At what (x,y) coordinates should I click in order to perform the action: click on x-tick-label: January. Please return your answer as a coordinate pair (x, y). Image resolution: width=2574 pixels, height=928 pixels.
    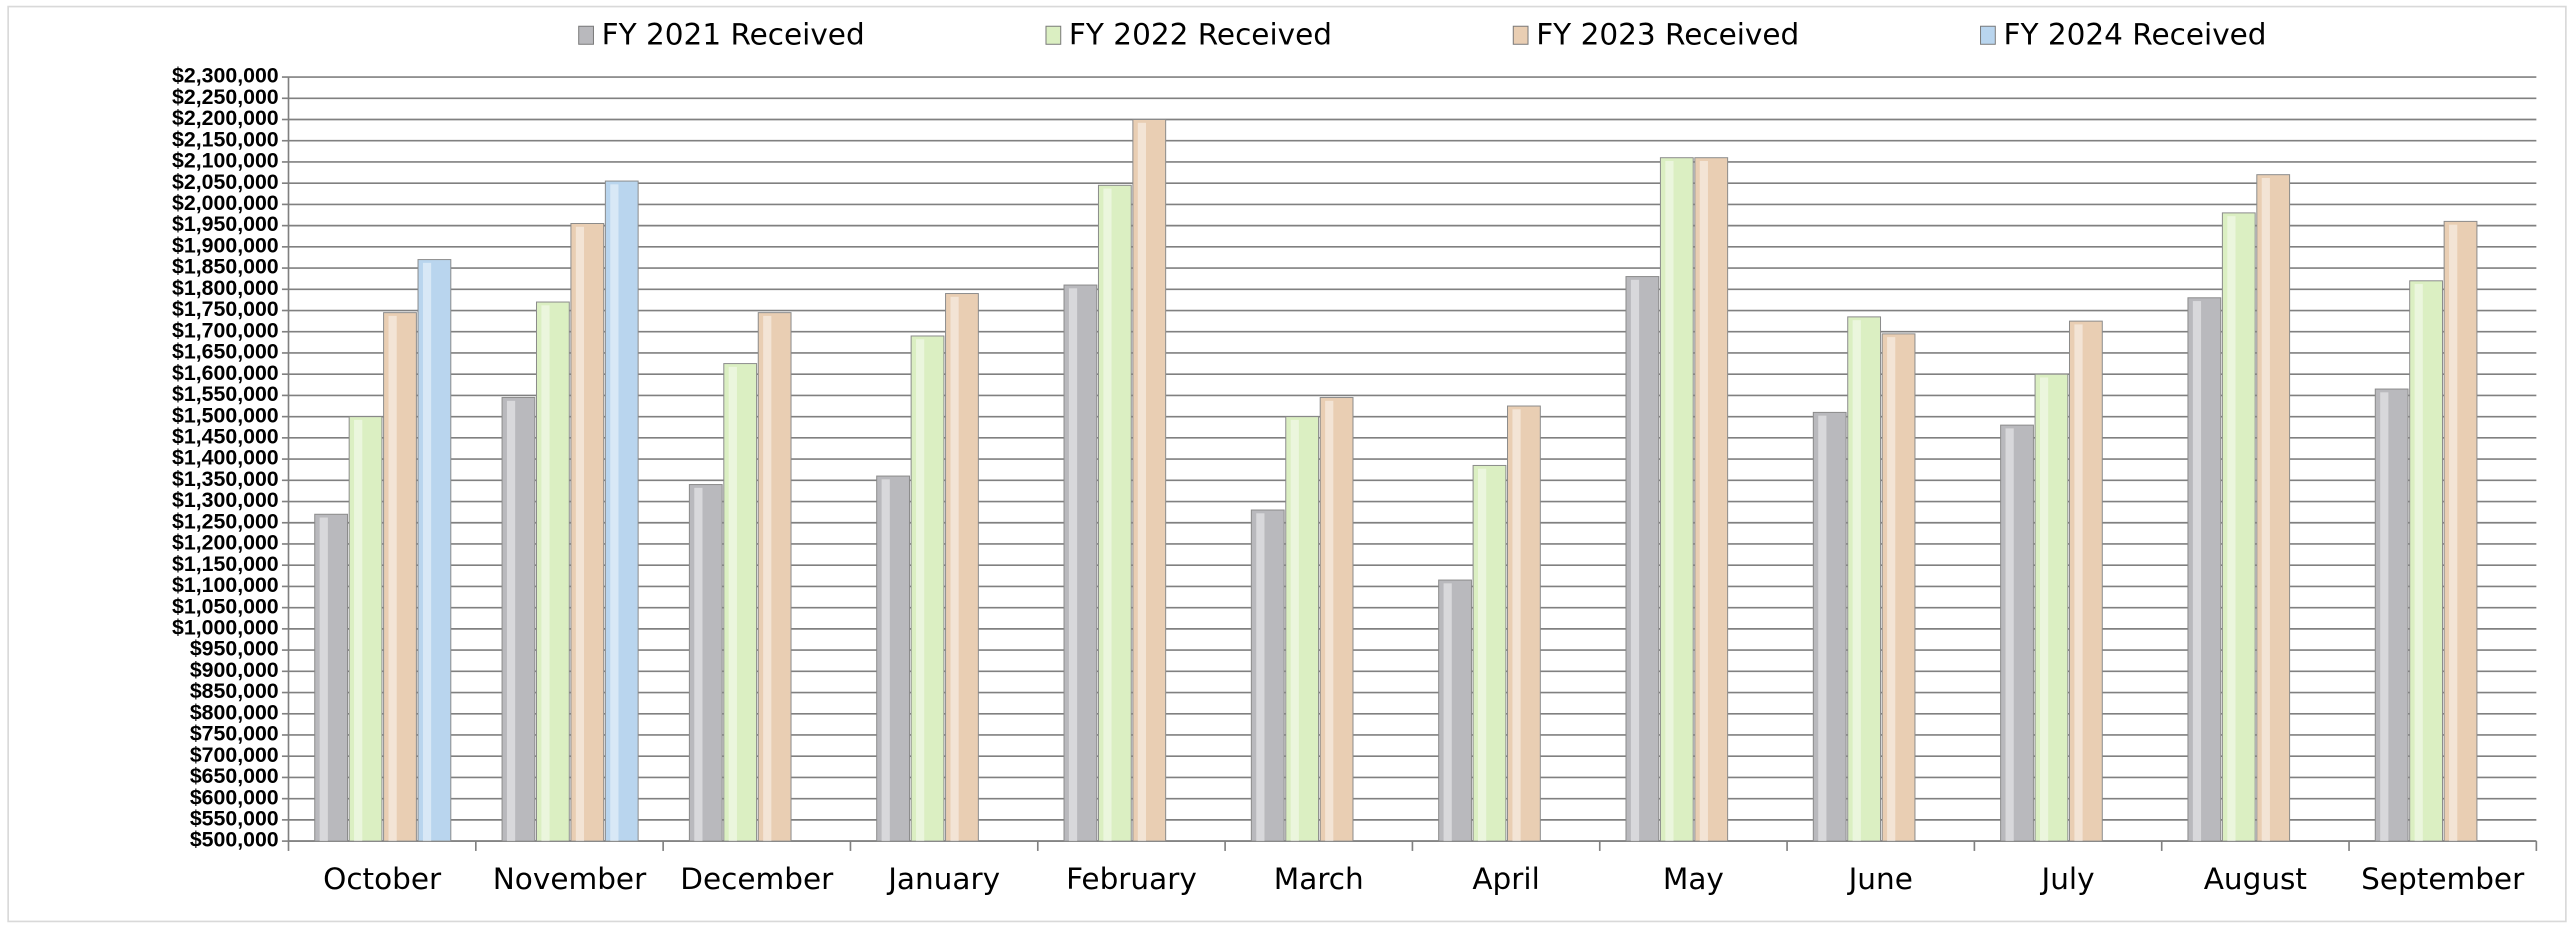
    Looking at the image, I should click on (943, 879).